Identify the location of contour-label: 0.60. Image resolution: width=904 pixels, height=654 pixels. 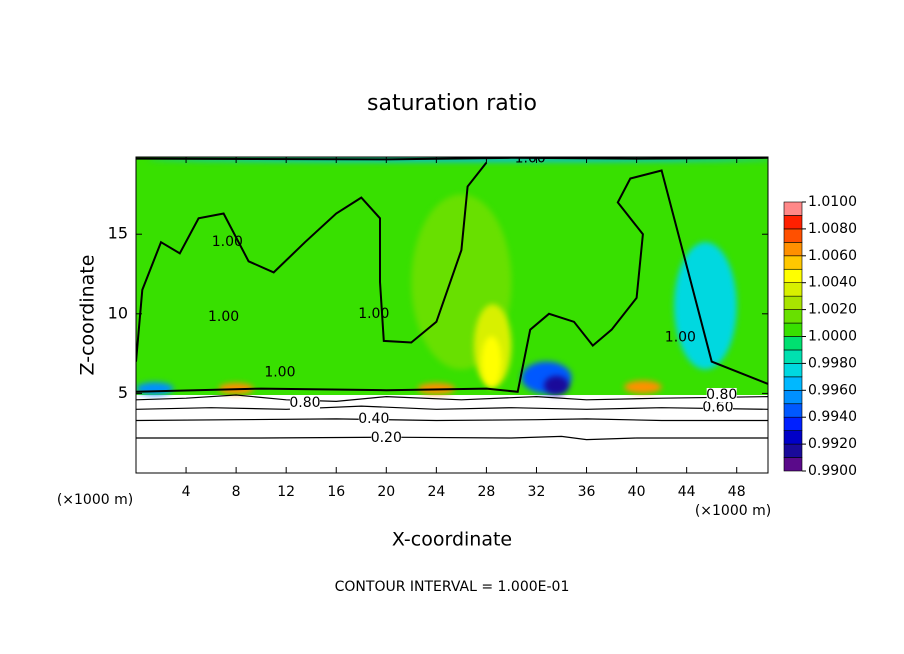
(717, 408).